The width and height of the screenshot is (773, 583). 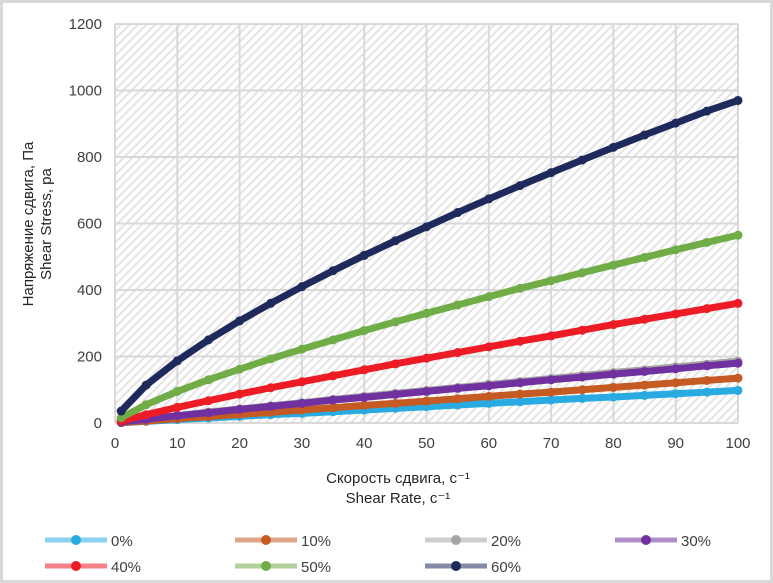 What do you see at coordinates (89, 157) in the screenshot?
I see `y-tick-label: 800` at bounding box center [89, 157].